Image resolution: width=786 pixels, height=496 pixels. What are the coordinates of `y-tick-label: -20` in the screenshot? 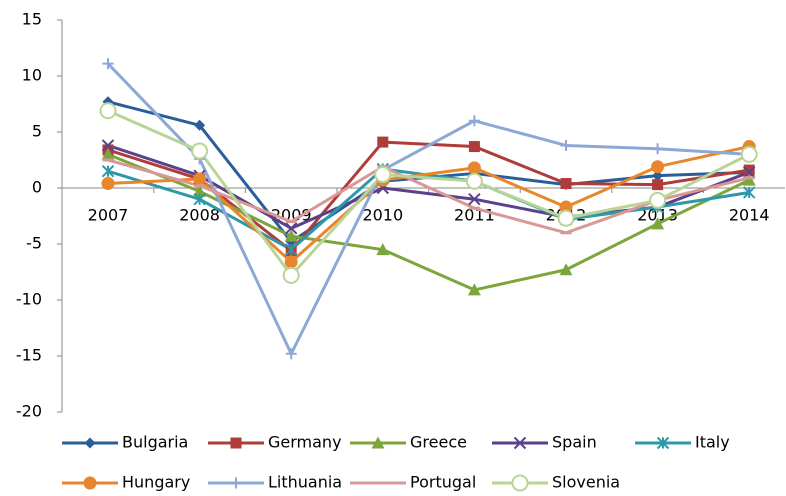 It's located at (29, 411).